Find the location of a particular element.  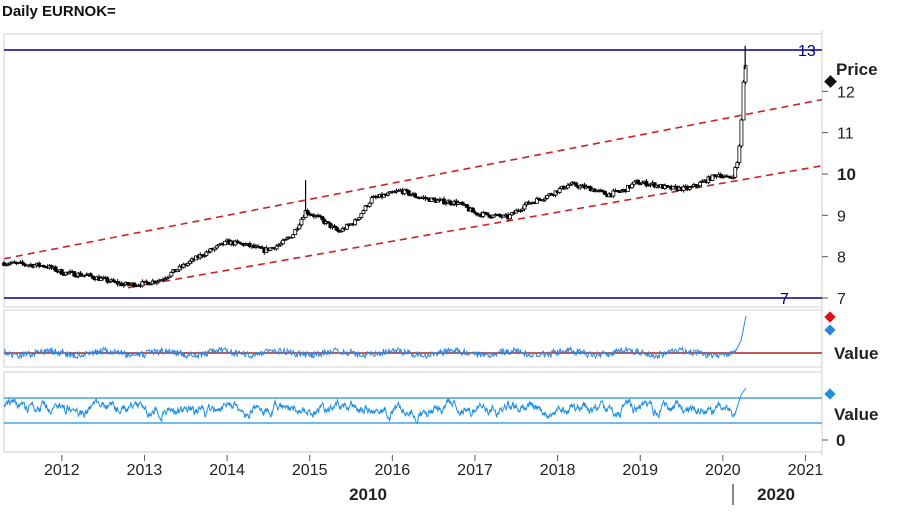

x-tick-label: 2017 is located at coordinates (475, 470).